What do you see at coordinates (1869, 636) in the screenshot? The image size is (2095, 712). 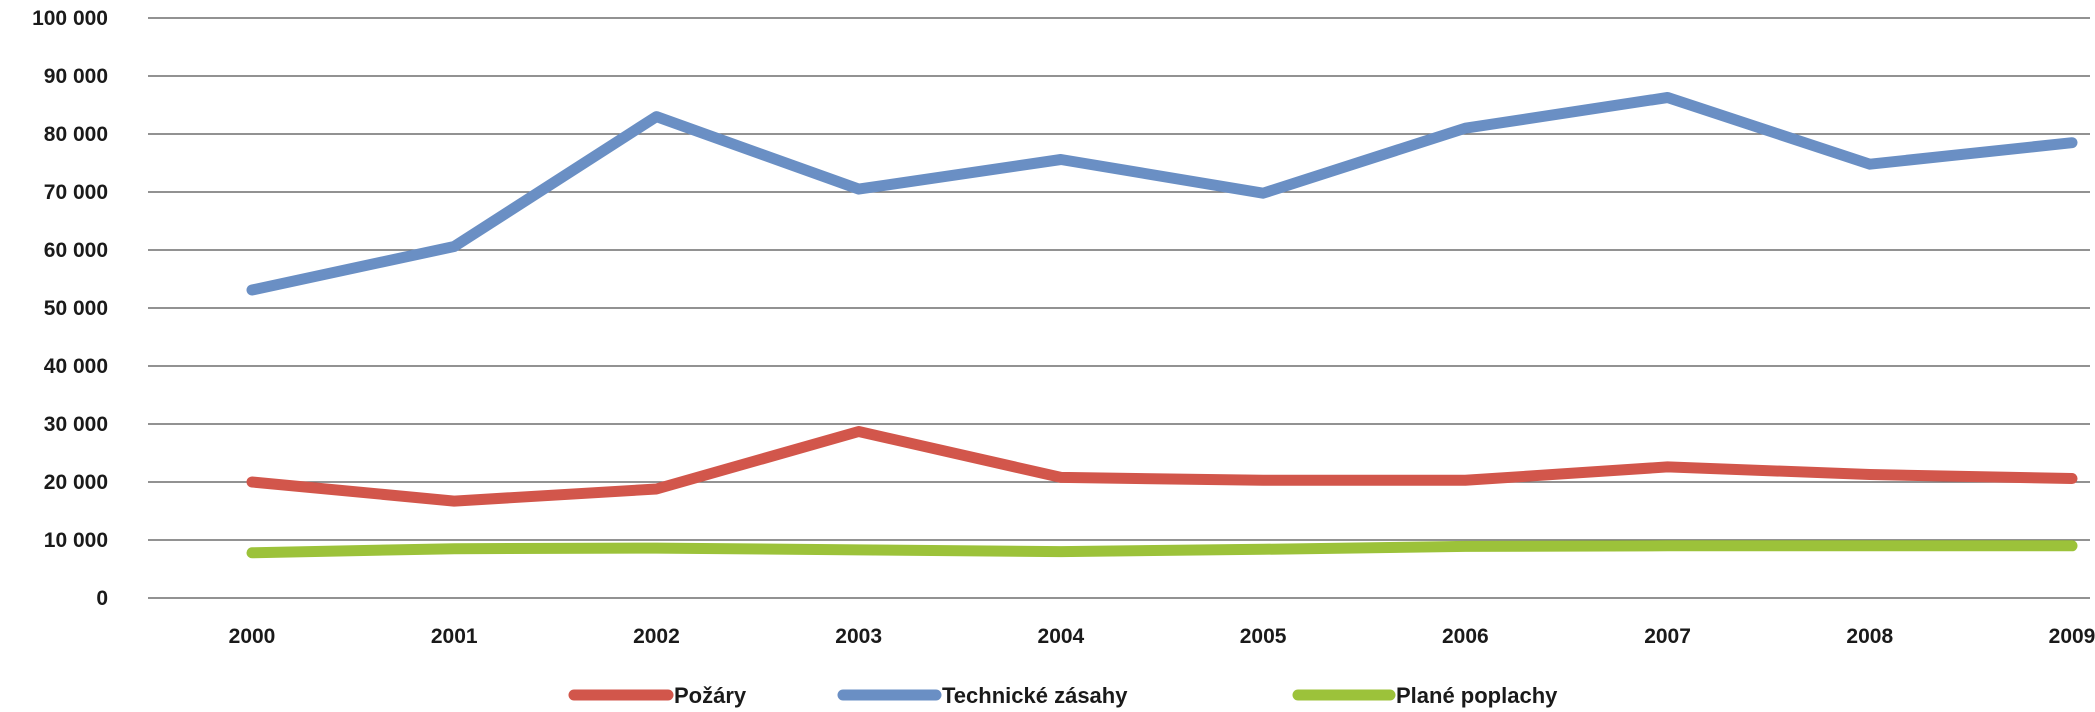 I see `x-tick-label: 2008` at bounding box center [1869, 636].